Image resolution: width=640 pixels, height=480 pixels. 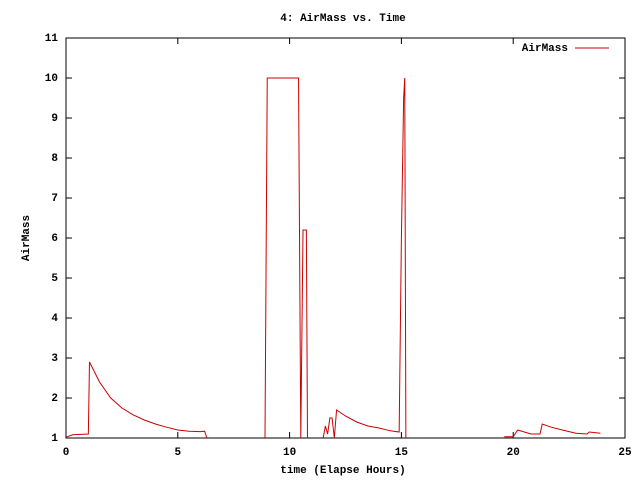 I want to click on legend-label: AirMass, so click(x=545, y=49).